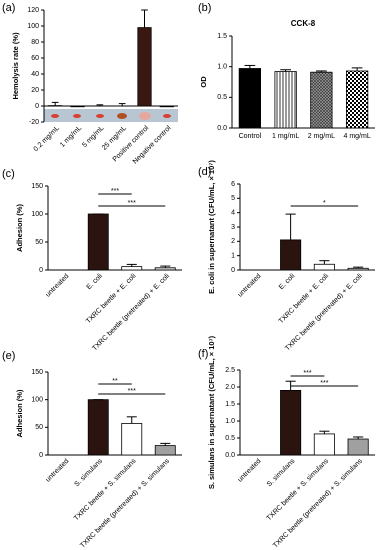  What do you see at coordinates (35, 58) in the screenshot?
I see `y-tick-label: 60` at bounding box center [35, 58].